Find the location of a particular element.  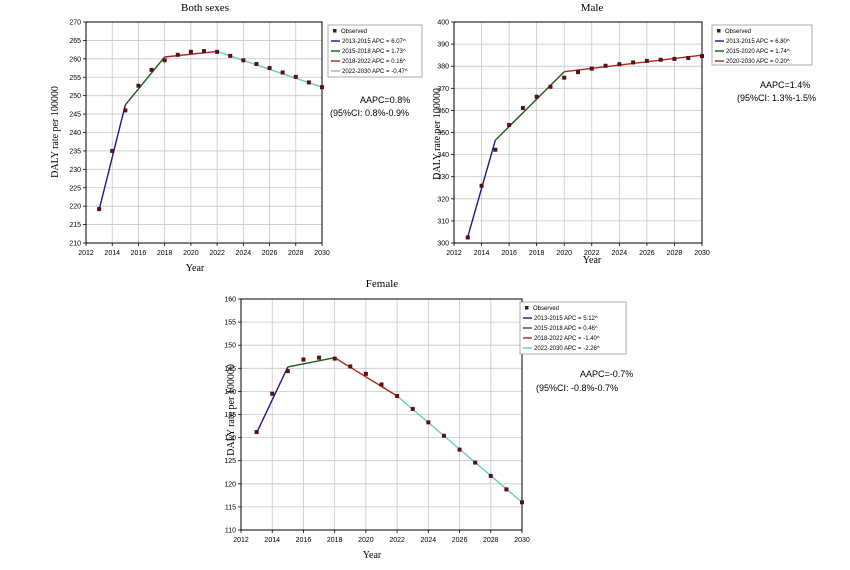

y-tick-label: 320 is located at coordinates (443, 199).